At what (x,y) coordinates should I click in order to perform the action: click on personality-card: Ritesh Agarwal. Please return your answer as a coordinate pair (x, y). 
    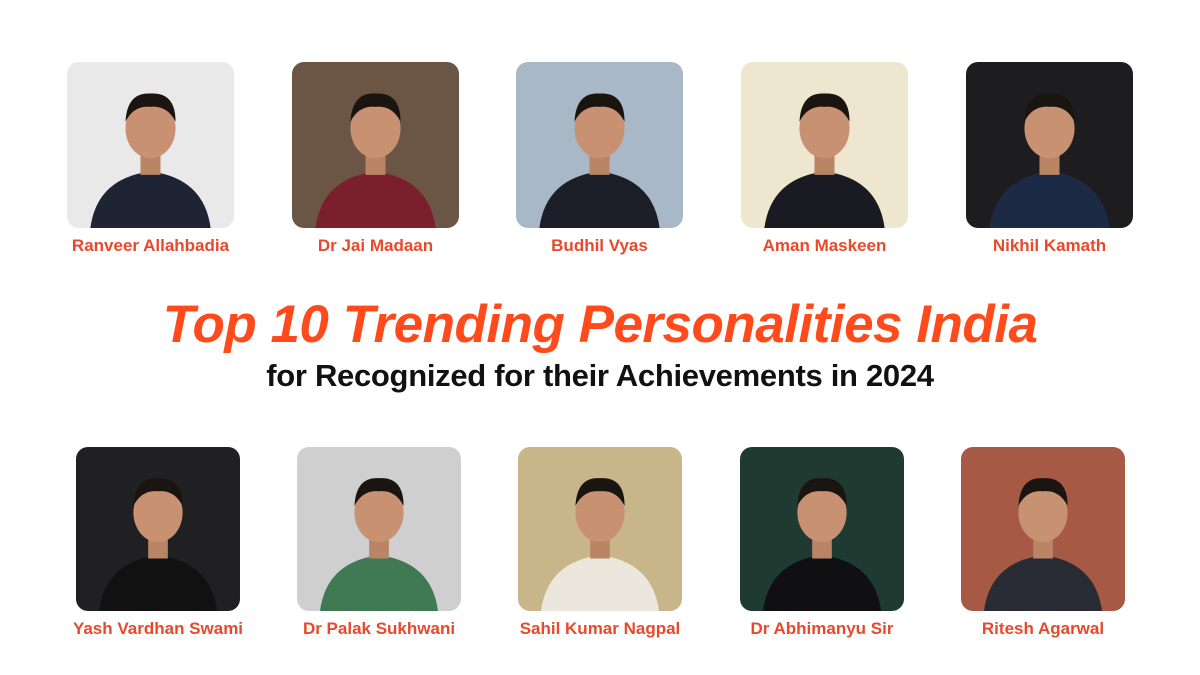
    Looking at the image, I should click on (1043, 543).